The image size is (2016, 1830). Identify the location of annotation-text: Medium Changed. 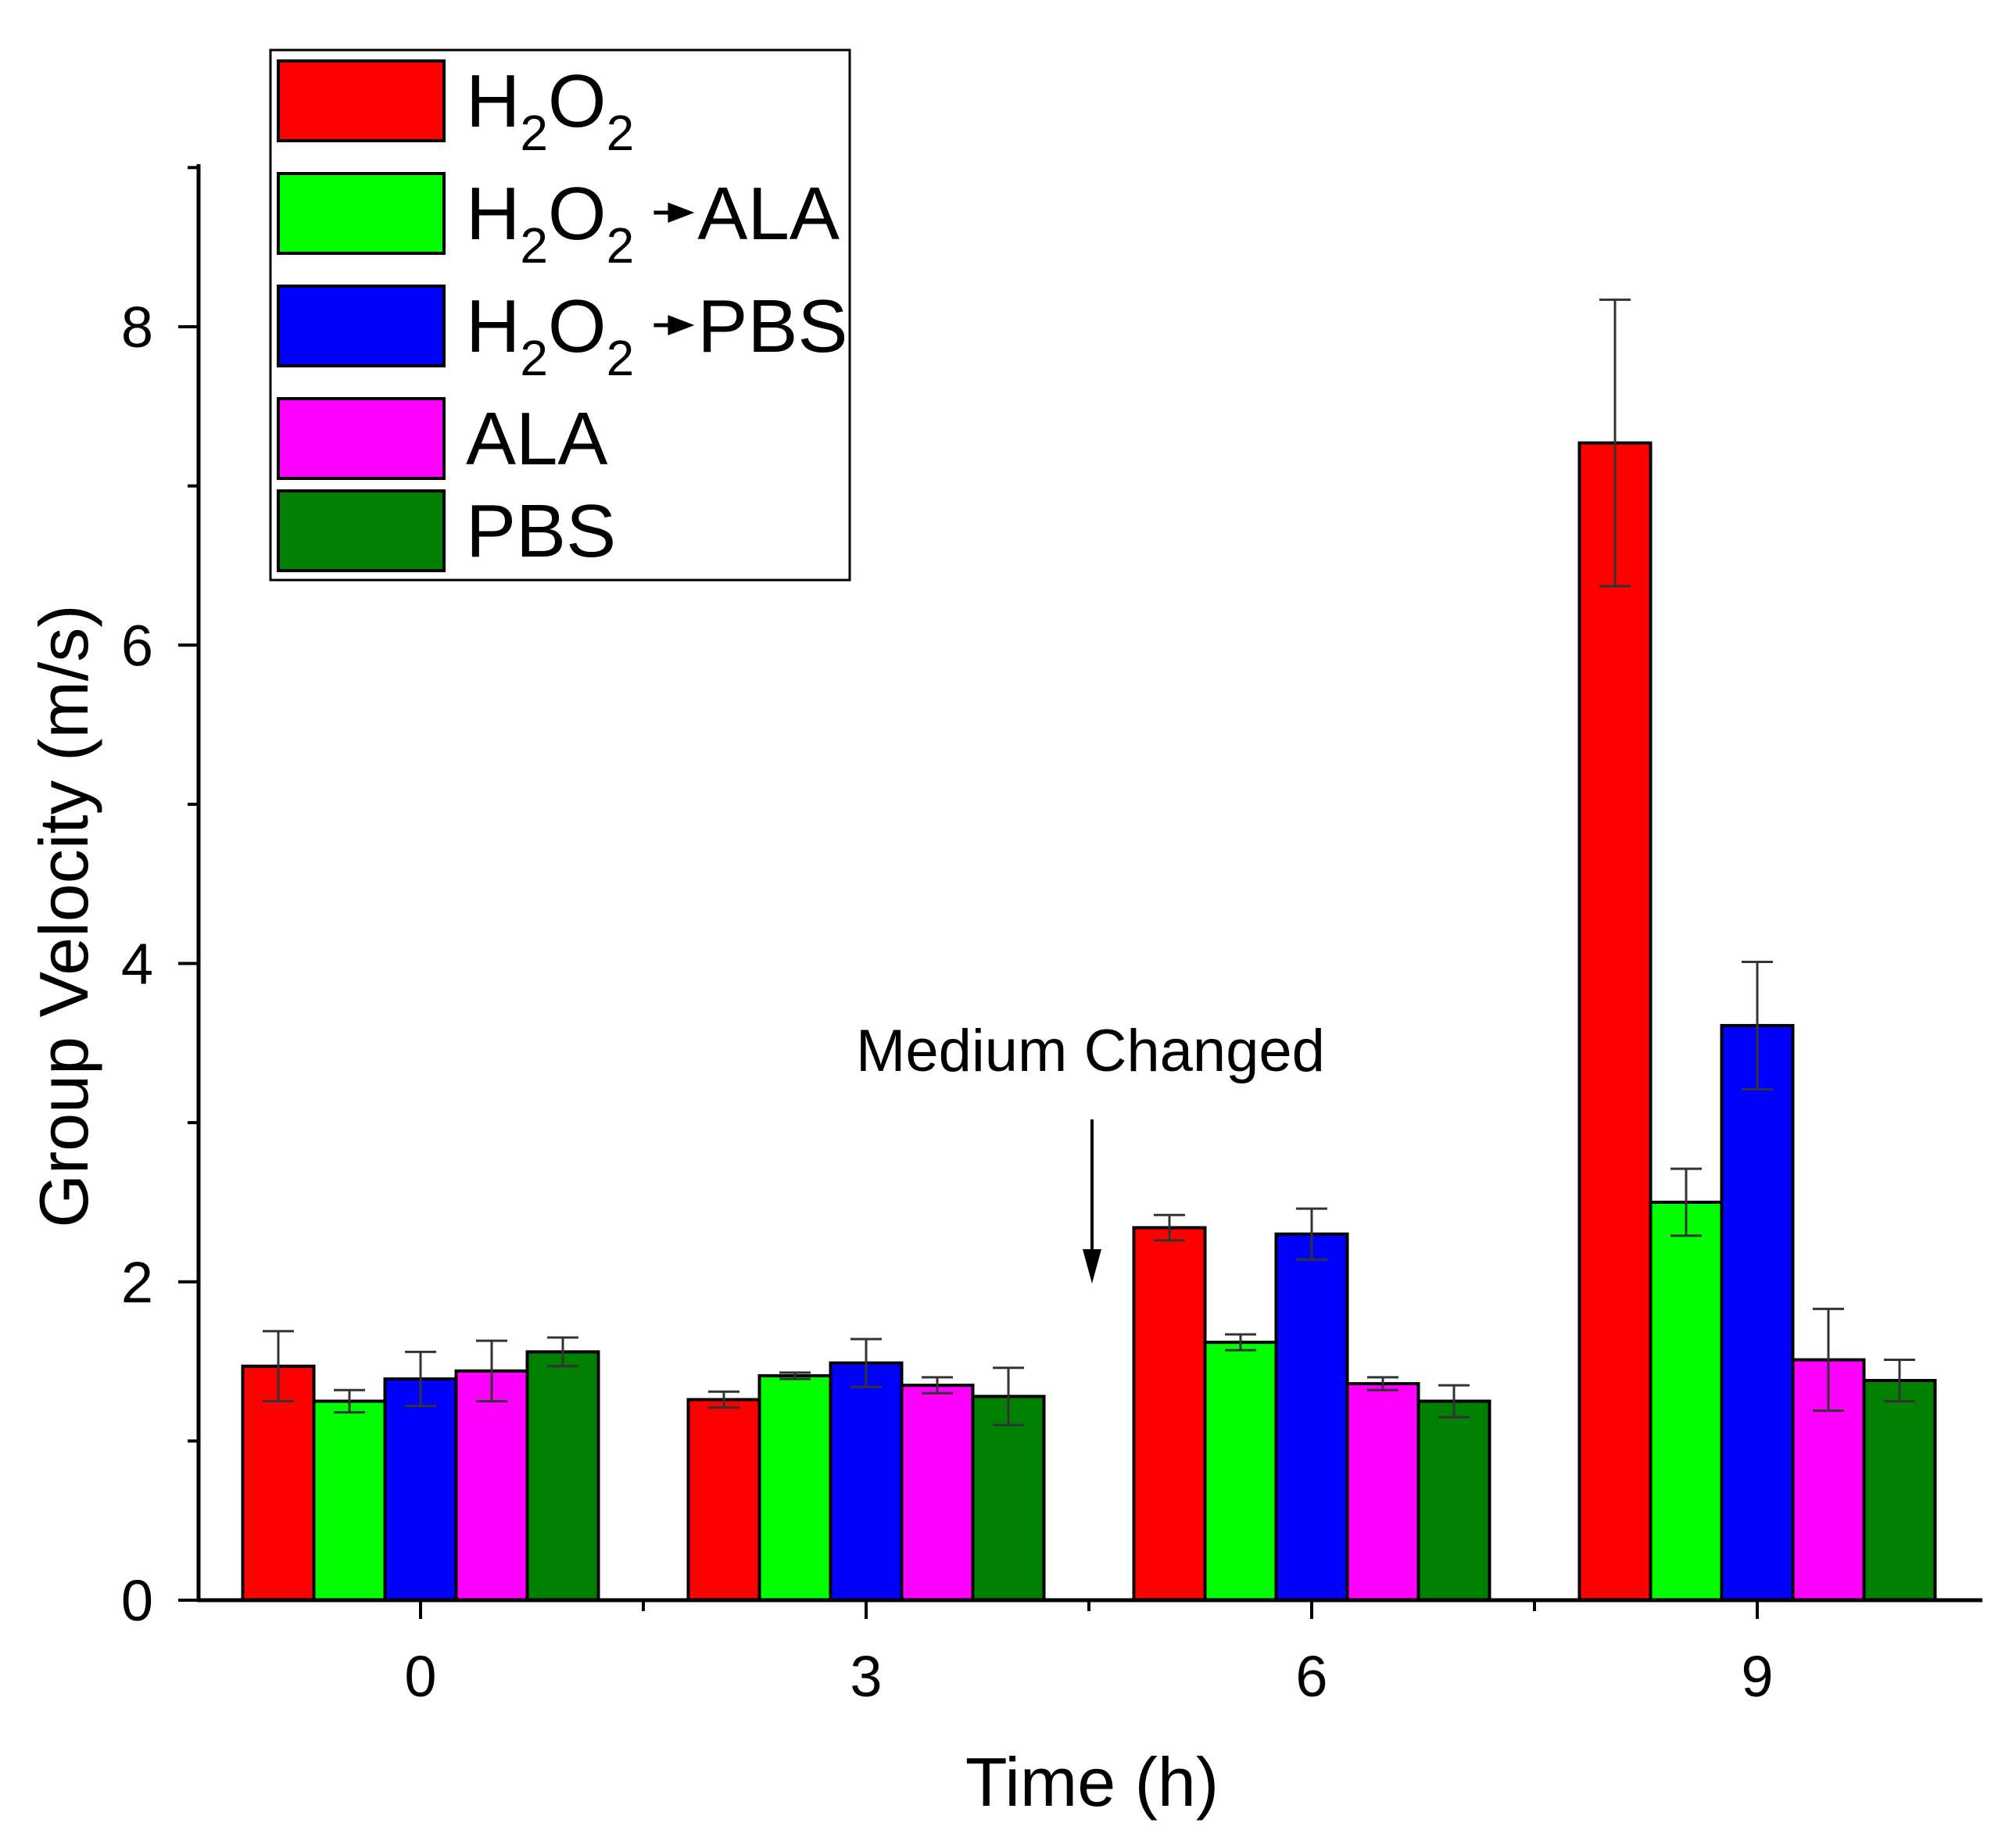
(1090, 1051).